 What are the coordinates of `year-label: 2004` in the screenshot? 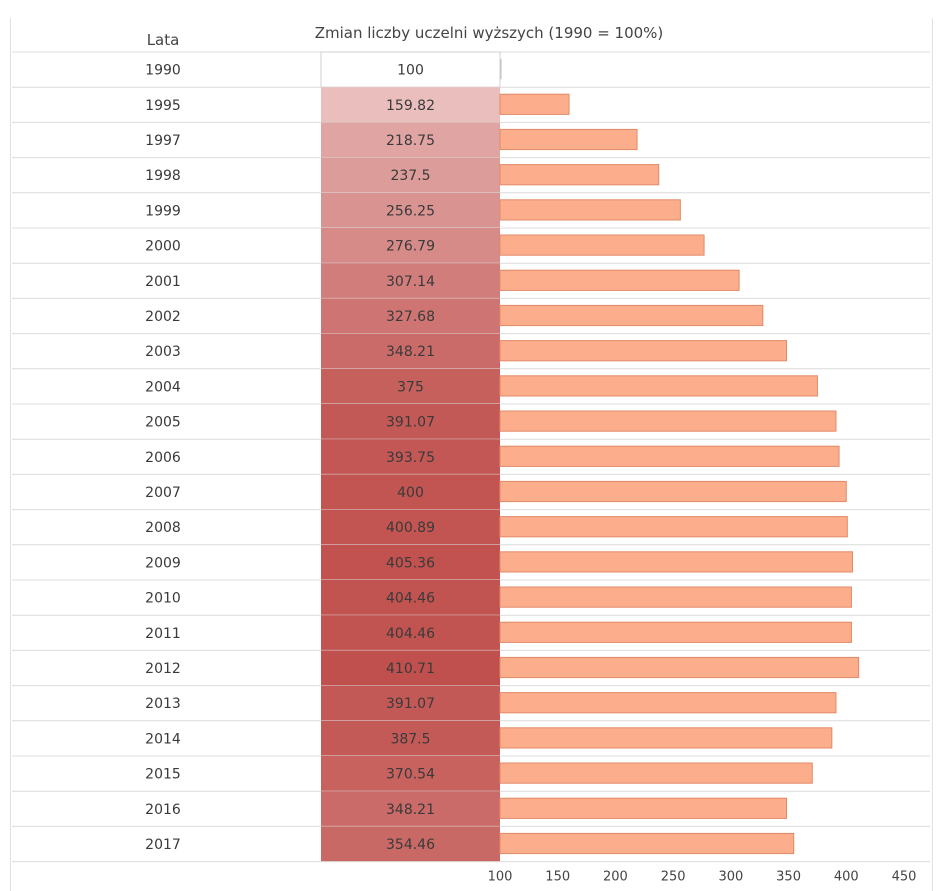 It's located at (163, 387).